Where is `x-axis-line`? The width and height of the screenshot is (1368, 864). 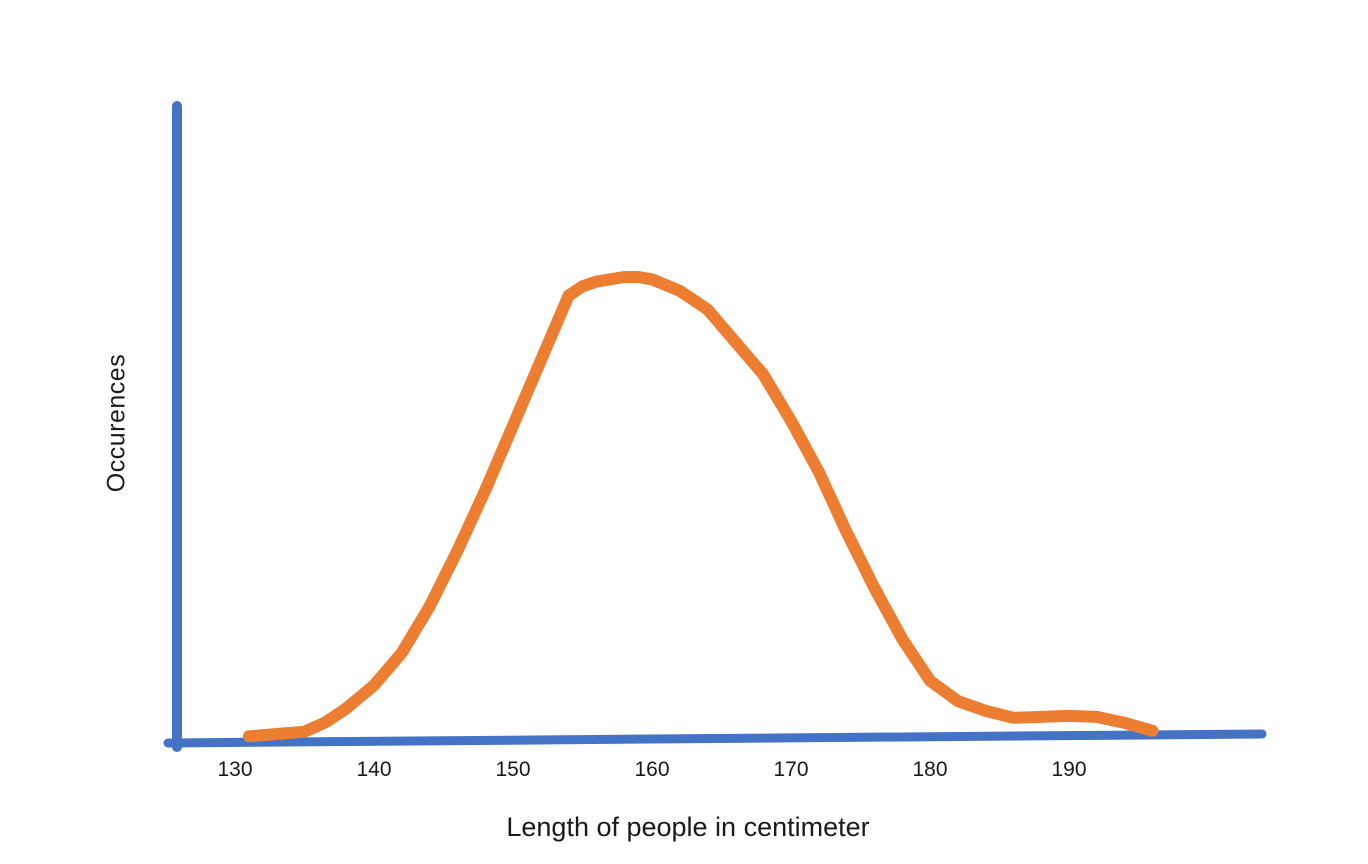
x-axis-line is located at coordinates (715, 738).